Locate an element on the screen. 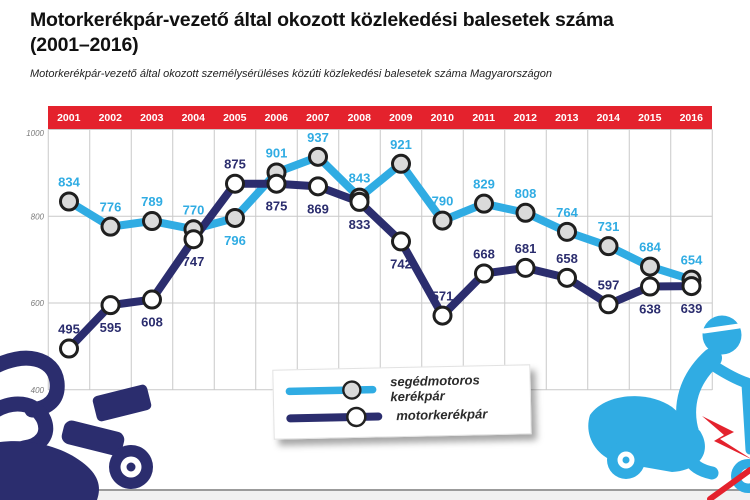  year-label: 2010 is located at coordinates (442, 117).